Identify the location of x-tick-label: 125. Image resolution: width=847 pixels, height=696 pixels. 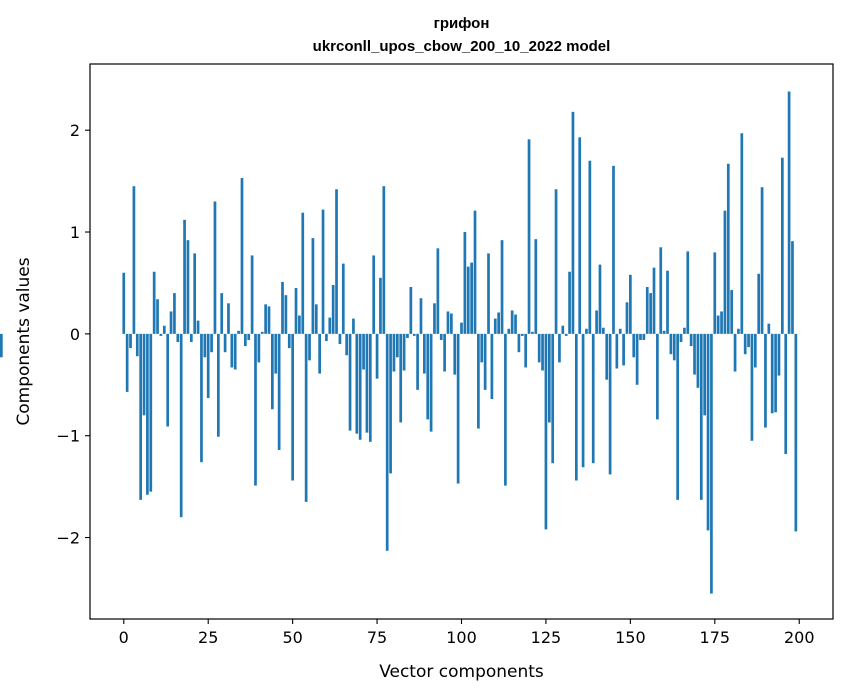
(546, 637).